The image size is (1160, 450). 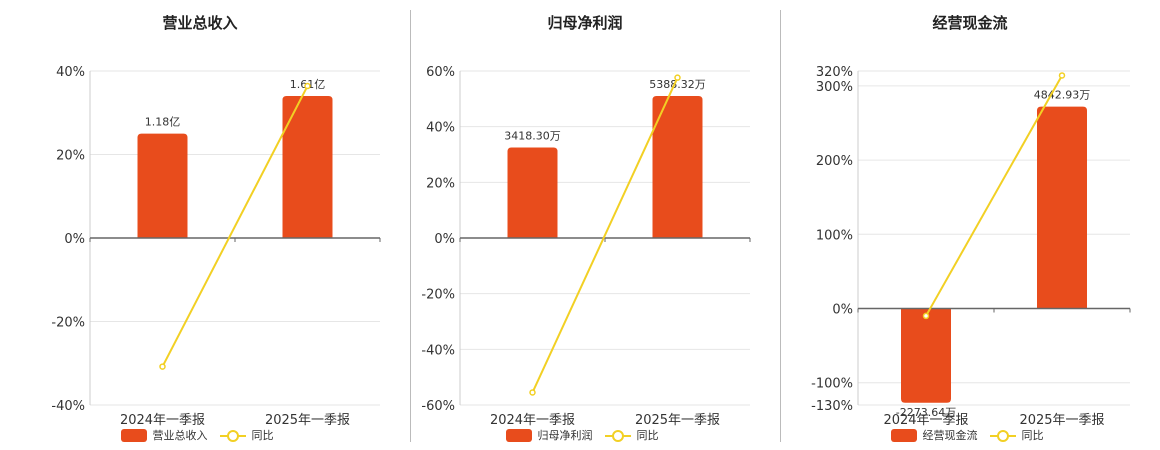 I want to click on chart-legend: 营业总收入 同比, so click(x=200, y=435).